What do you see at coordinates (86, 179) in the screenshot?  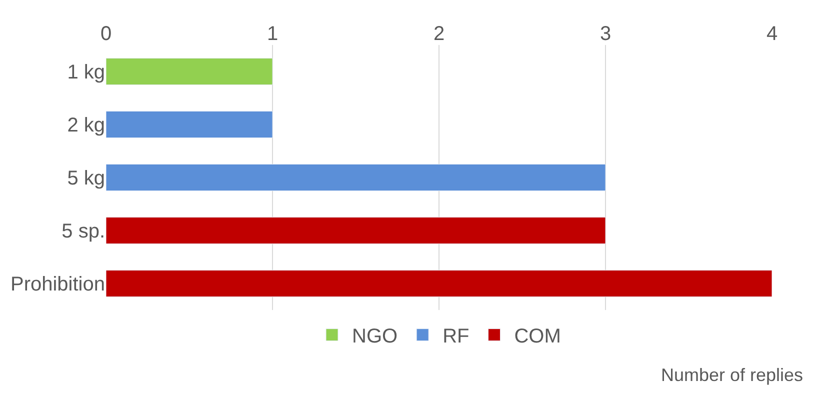 I see `y-tick-label: 5 kg` at bounding box center [86, 179].